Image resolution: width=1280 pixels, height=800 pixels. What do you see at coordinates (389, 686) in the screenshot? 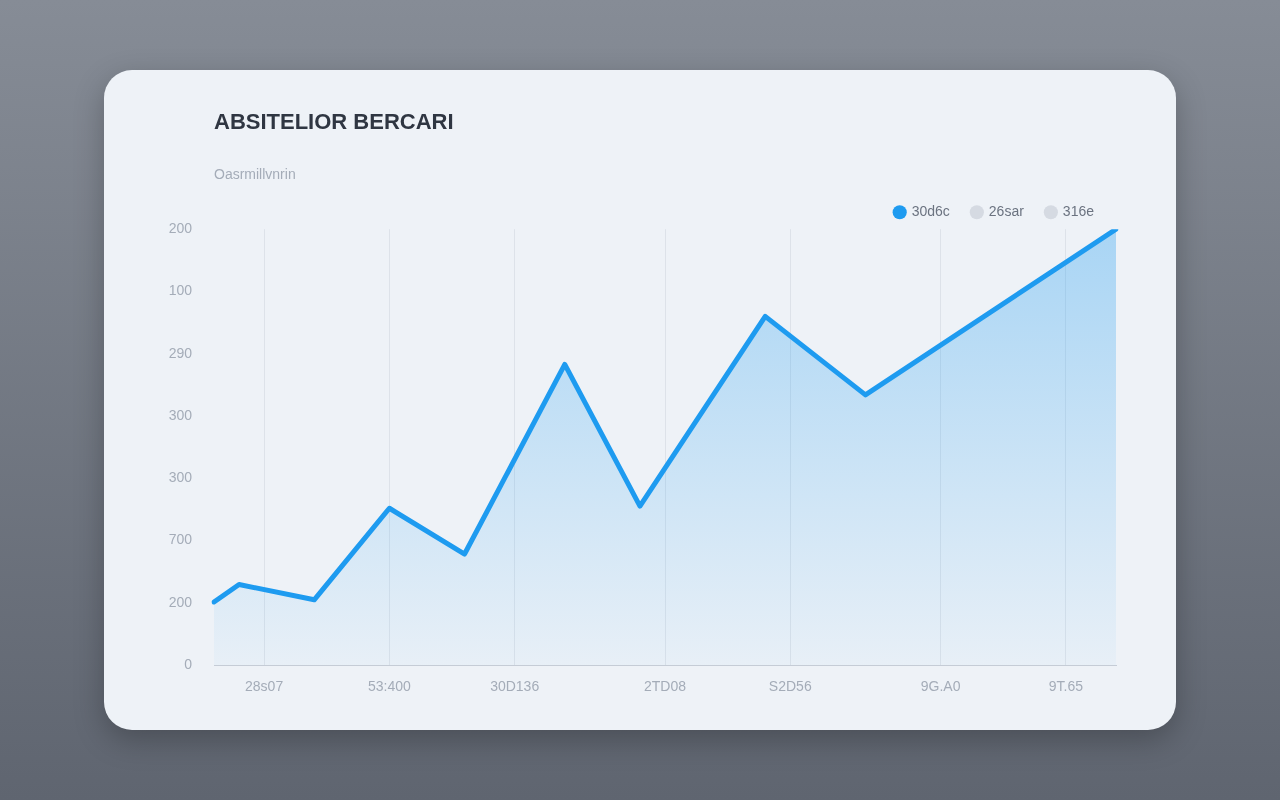
I see `x-tick-label: 53:400` at bounding box center [389, 686].